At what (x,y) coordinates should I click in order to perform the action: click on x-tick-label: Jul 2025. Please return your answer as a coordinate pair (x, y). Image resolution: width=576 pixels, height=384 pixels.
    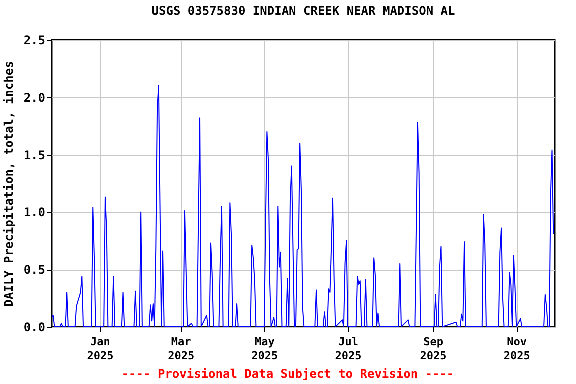
    Looking at the image, I should click on (348, 349).